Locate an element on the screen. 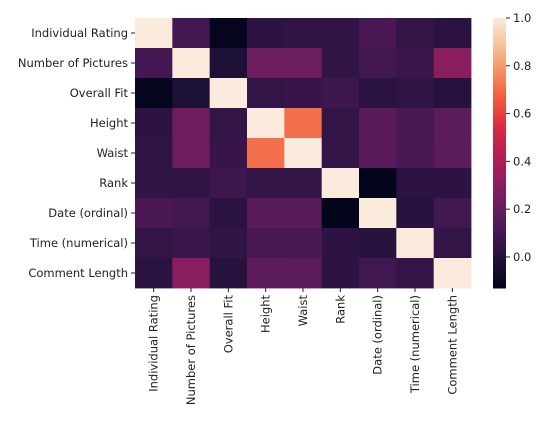  x-tick-label-time-numerical: Time (numerical) is located at coordinates (415, 344).